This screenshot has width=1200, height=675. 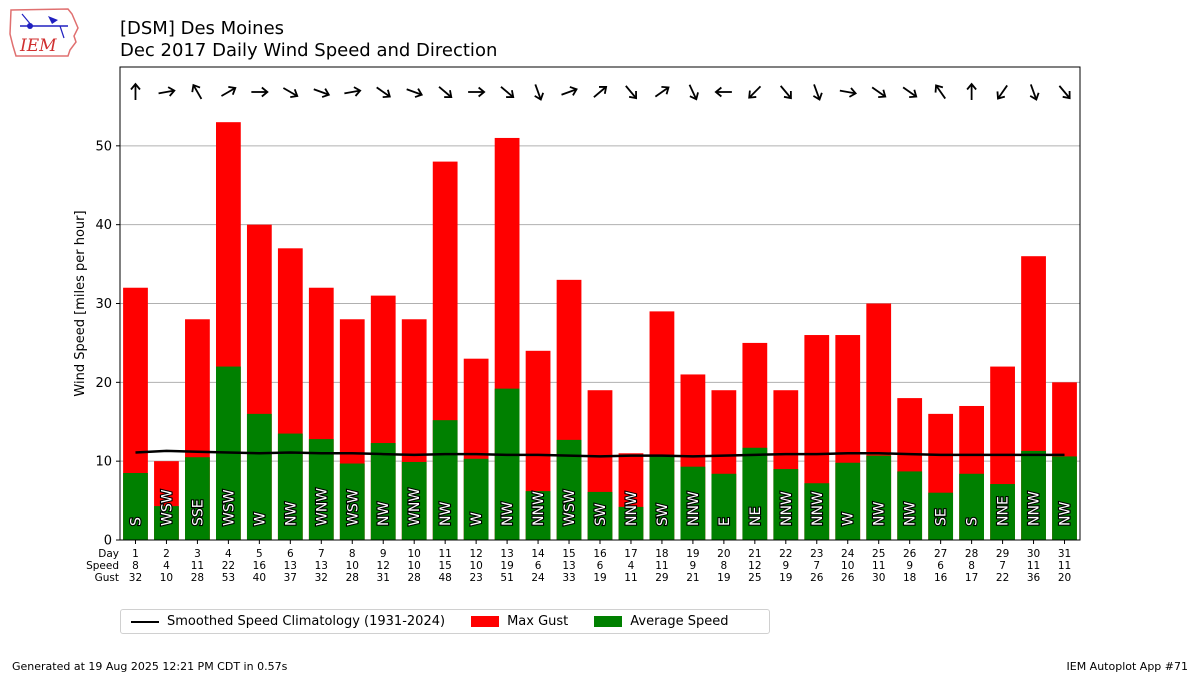 I want to click on gust-value-label: 23, so click(x=475, y=578).